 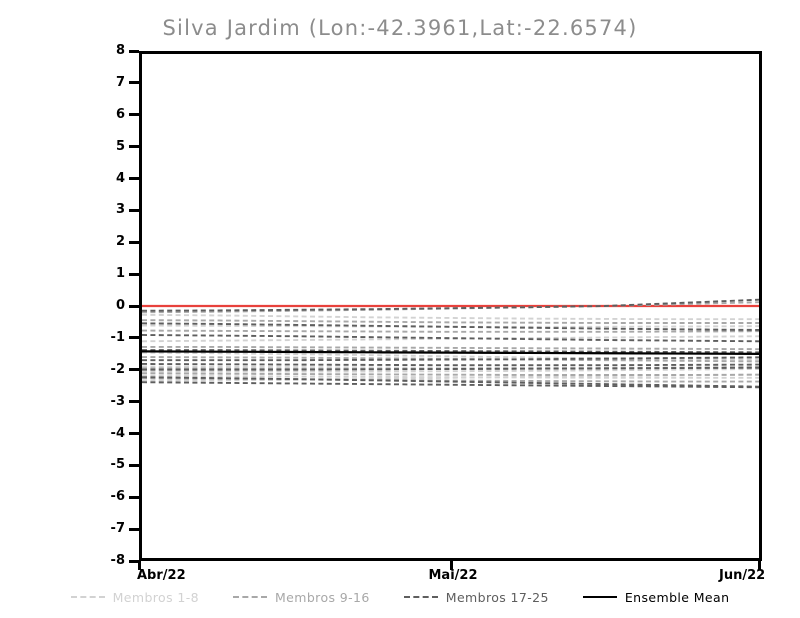 What do you see at coordinates (120, 50) in the screenshot?
I see `y-tick-label: 8` at bounding box center [120, 50].